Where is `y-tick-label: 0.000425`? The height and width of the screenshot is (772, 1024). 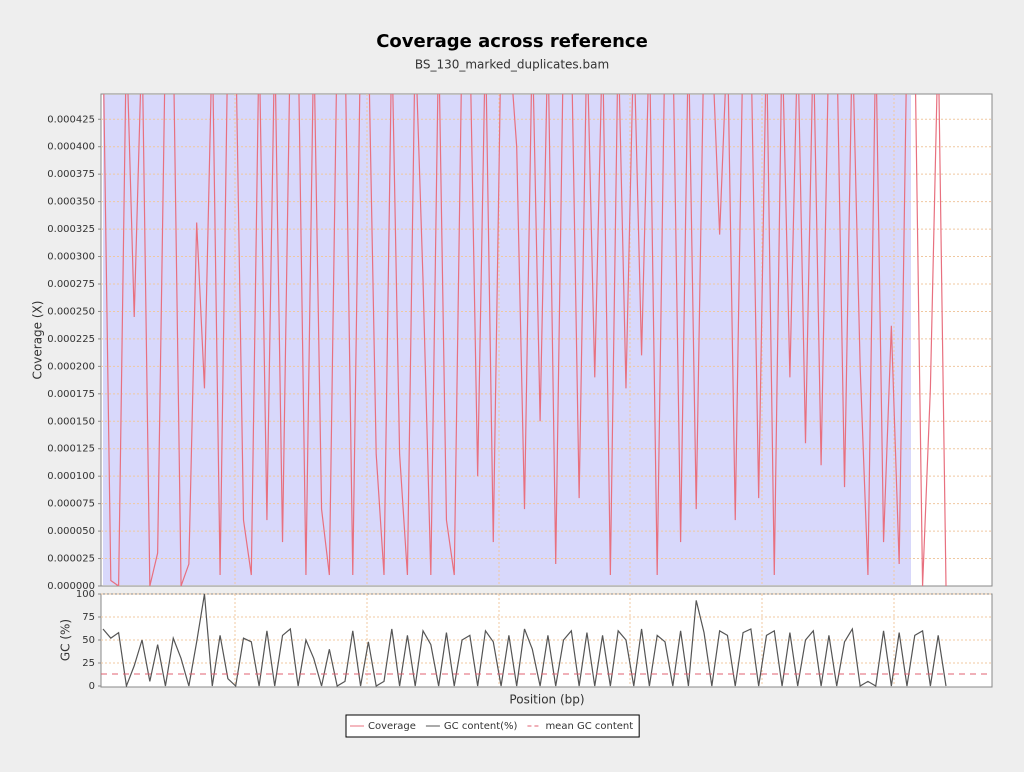 y-tick-label: 0.000425 is located at coordinates (71, 119).